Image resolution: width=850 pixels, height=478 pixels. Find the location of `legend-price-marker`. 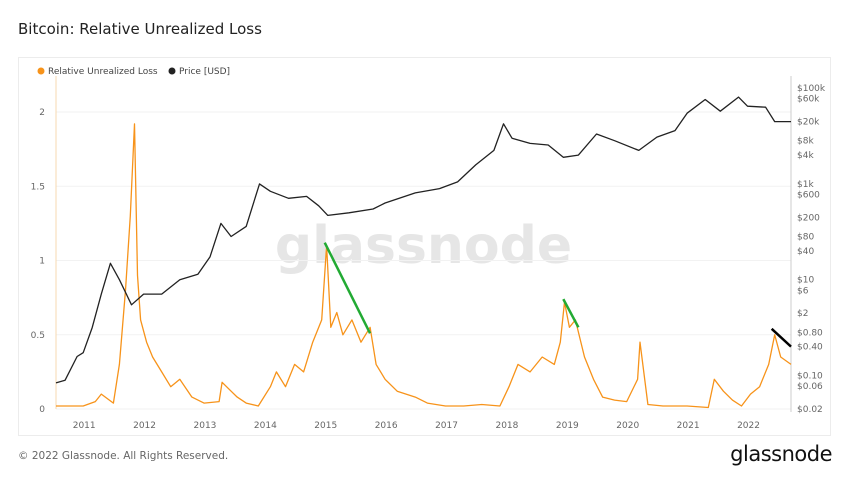

legend-price-marker is located at coordinates (172, 71).